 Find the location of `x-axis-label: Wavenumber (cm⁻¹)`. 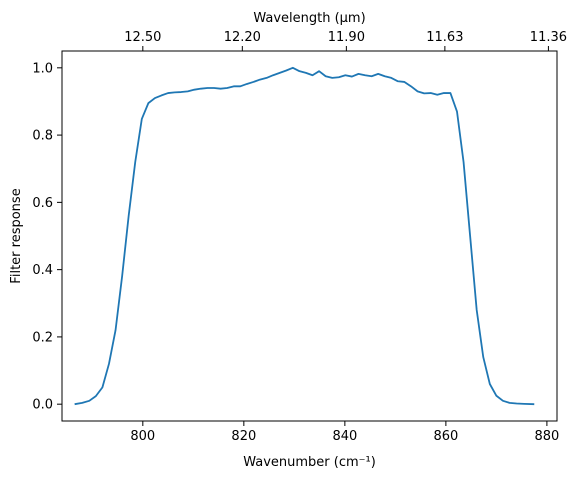

x-axis-label: Wavenumber (cm⁻¹) is located at coordinates (309, 462).